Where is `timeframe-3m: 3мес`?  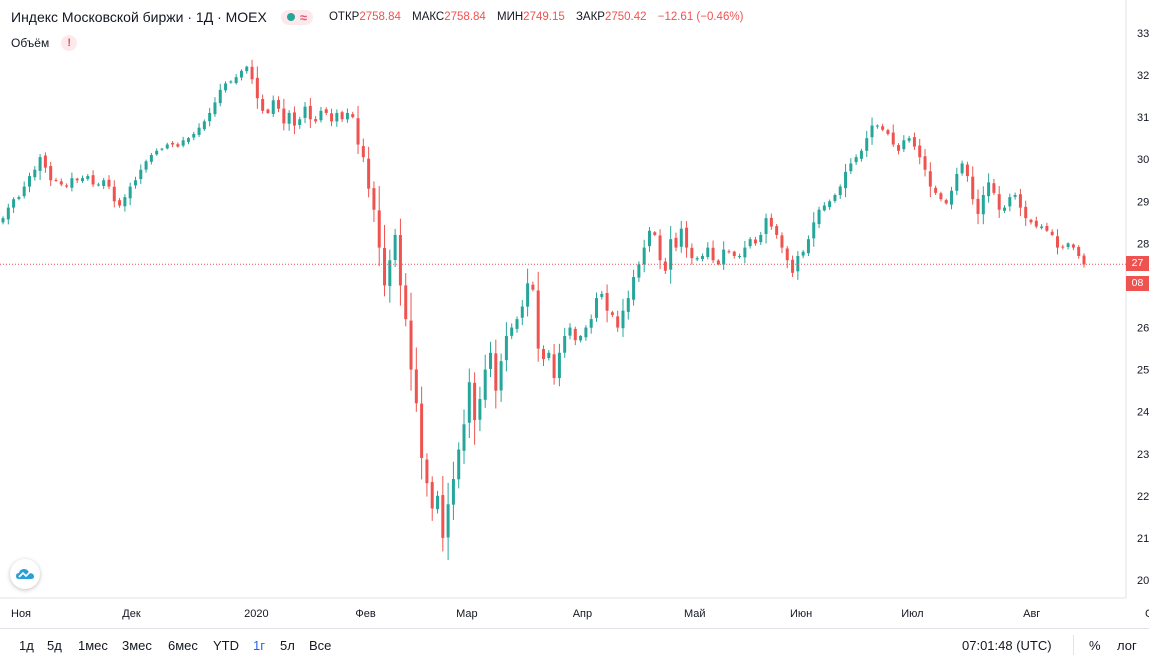 timeframe-3m: 3мес is located at coordinates (137, 645).